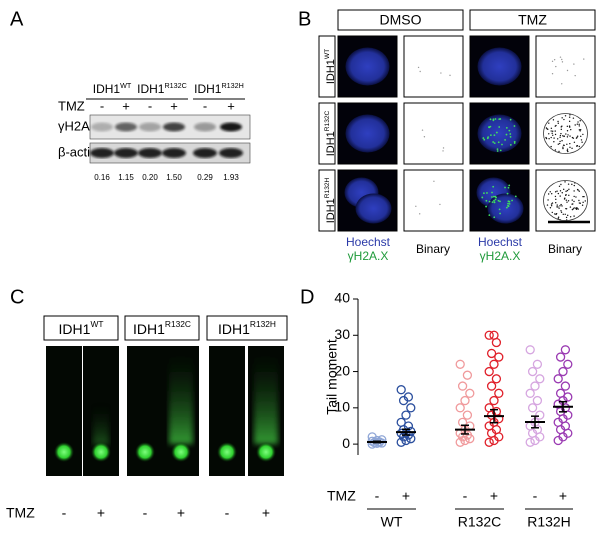 The height and width of the screenshot is (535, 600). Describe the element at coordinates (341, 496) in the screenshot. I see `x-row-label: TMZ` at that location.